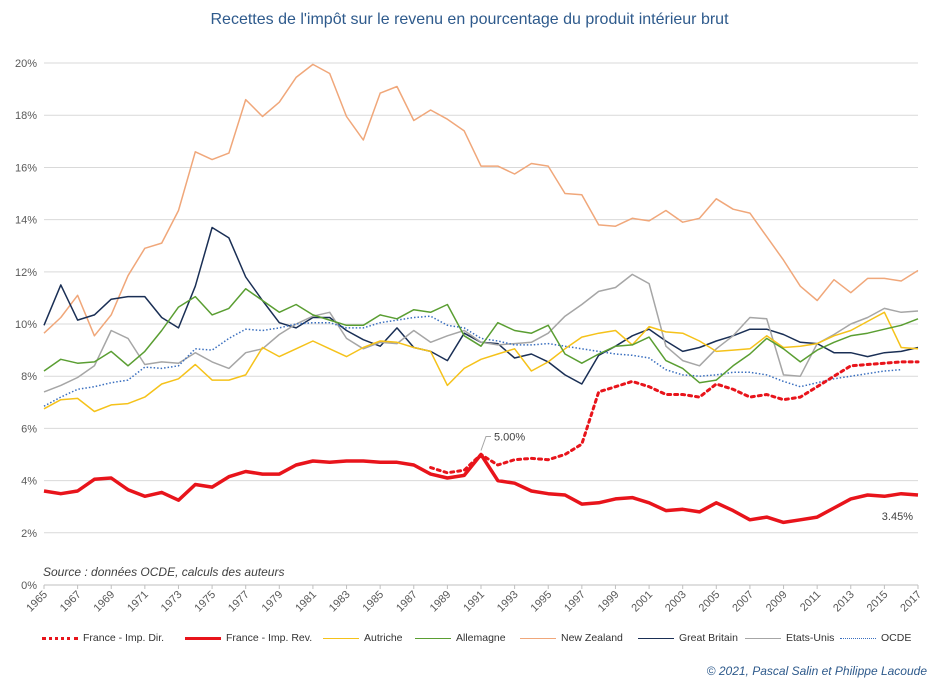 The width and height of the screenshot is (939, 685). I want to click on legend-item: OCDE, so click(875, 638).